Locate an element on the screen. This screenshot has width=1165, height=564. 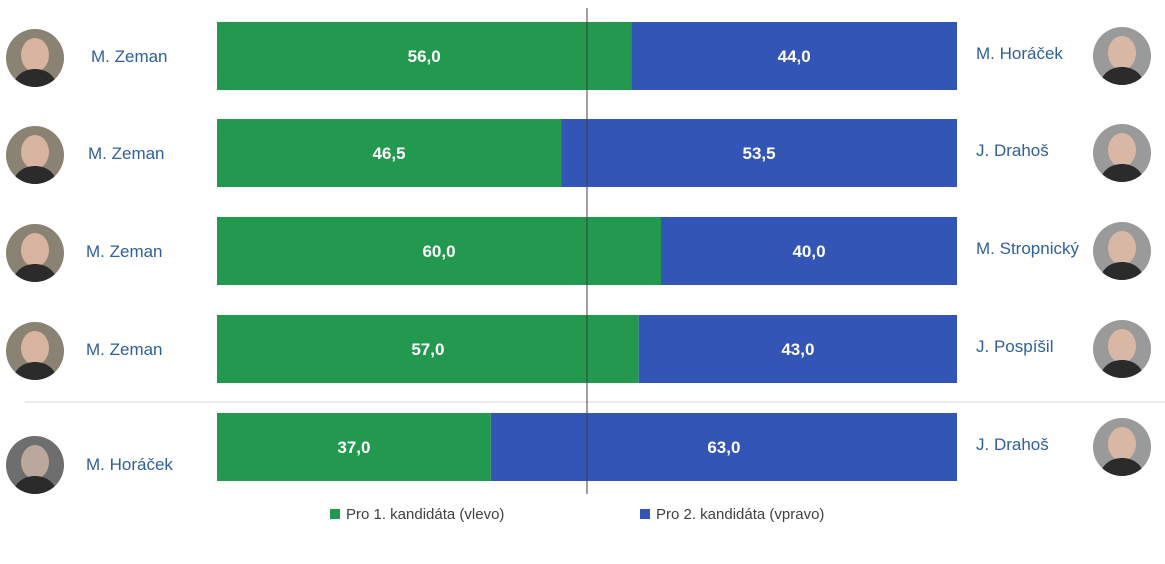
data-label-second-3: 43,0 is located at coordinates (797, 349).